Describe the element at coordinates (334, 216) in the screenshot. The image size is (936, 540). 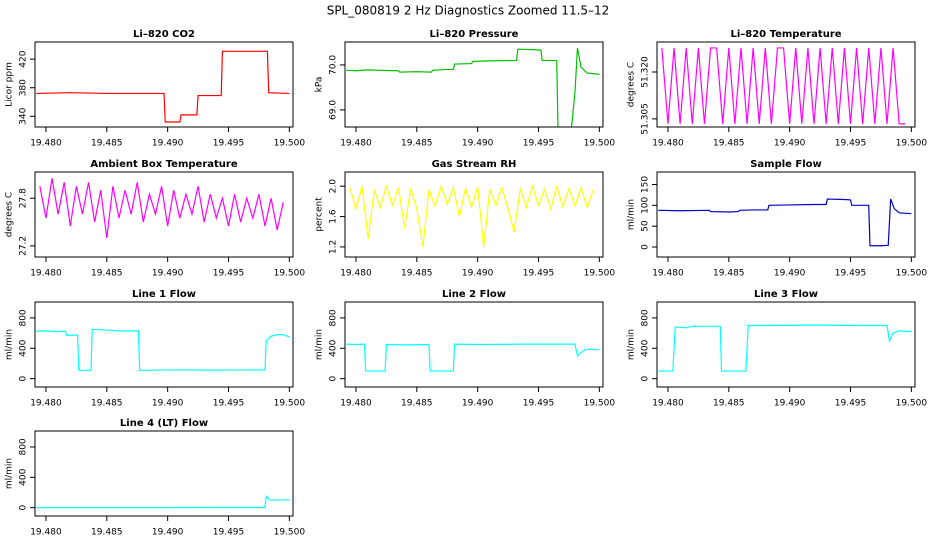
I see `y-tick-label: 1.6` at that location.